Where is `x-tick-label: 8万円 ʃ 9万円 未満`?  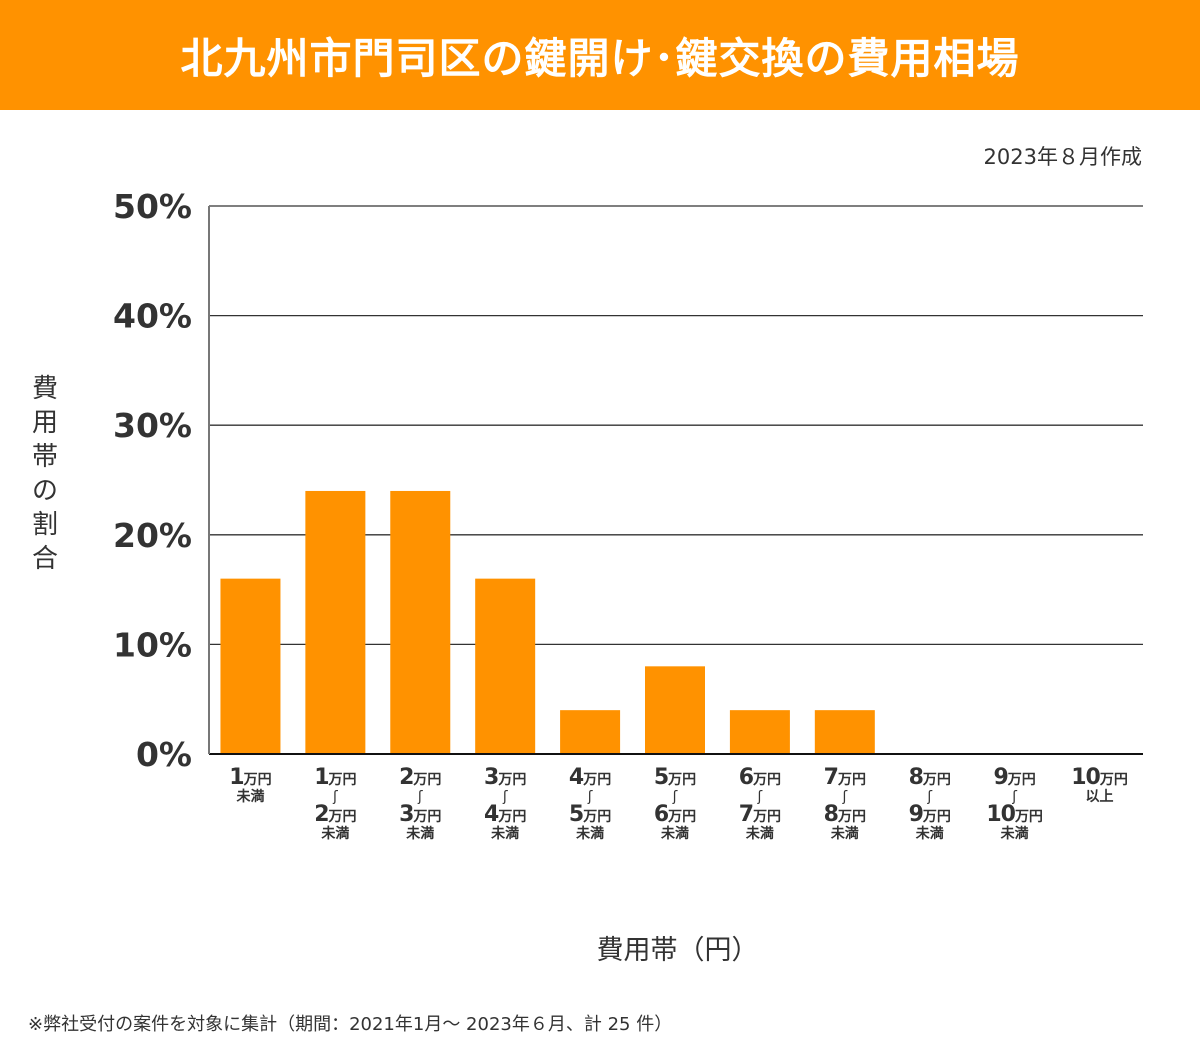 x-tick-label: 8万円 ʃ 9万円 未満 is located at coordinates (930, 806).